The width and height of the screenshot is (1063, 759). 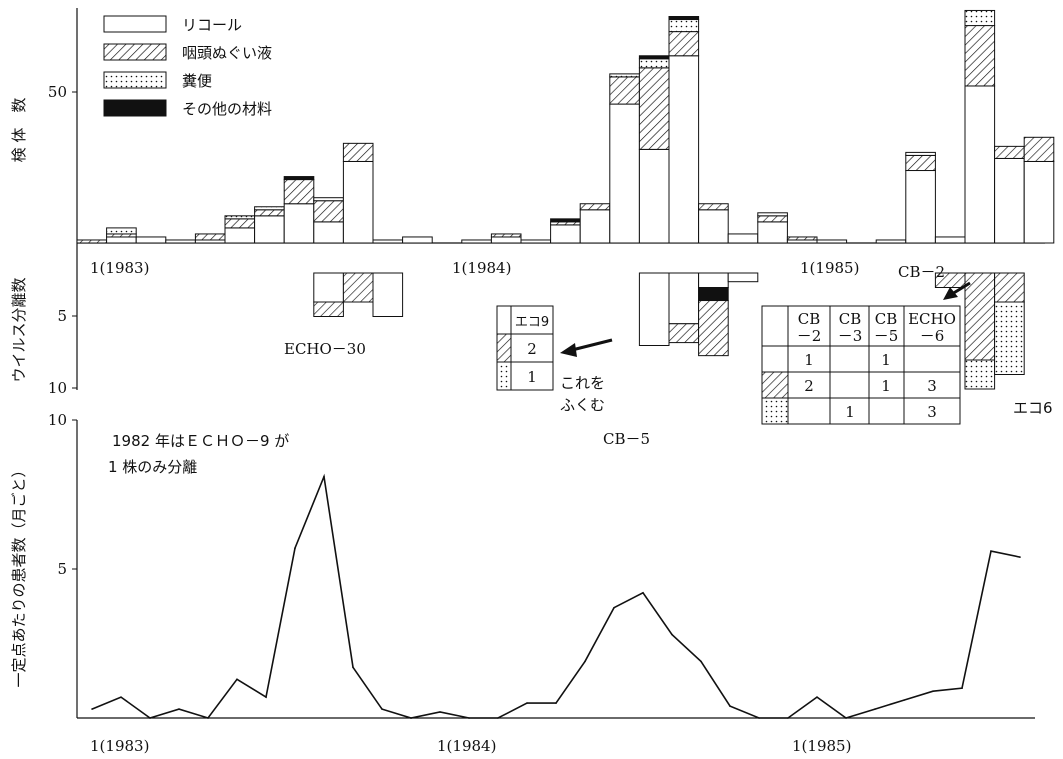 I want to click on bottom-ytick-10: 10, so click(x=57, y=420).